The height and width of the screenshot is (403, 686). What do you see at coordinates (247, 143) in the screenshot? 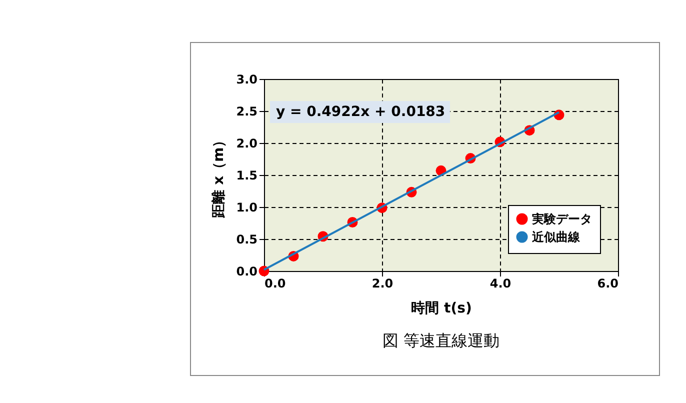
I see `y-tick-label: 2.0` at bounding box center [247, 143].